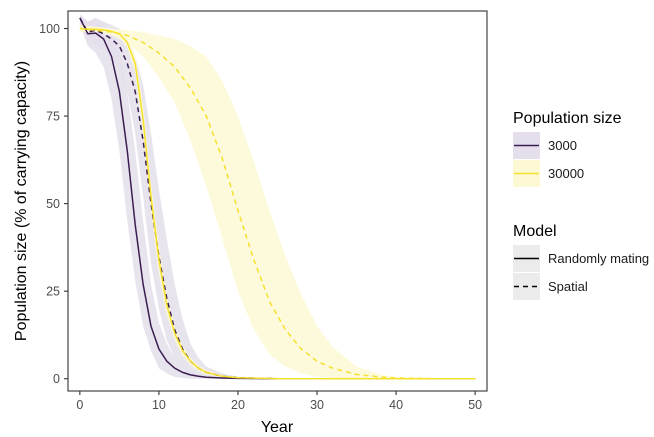 The image size is (654, 437). What do you see at coordinates (53, 117) in the screenshot?
I see `y-tick-label-75: 75` at bounding box center [53, 117].